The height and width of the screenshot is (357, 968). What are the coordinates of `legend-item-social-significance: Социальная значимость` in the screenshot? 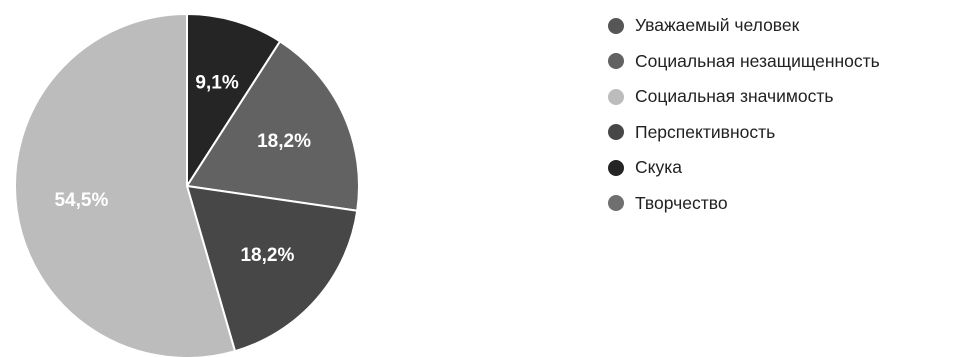 It's located at (786, 97).